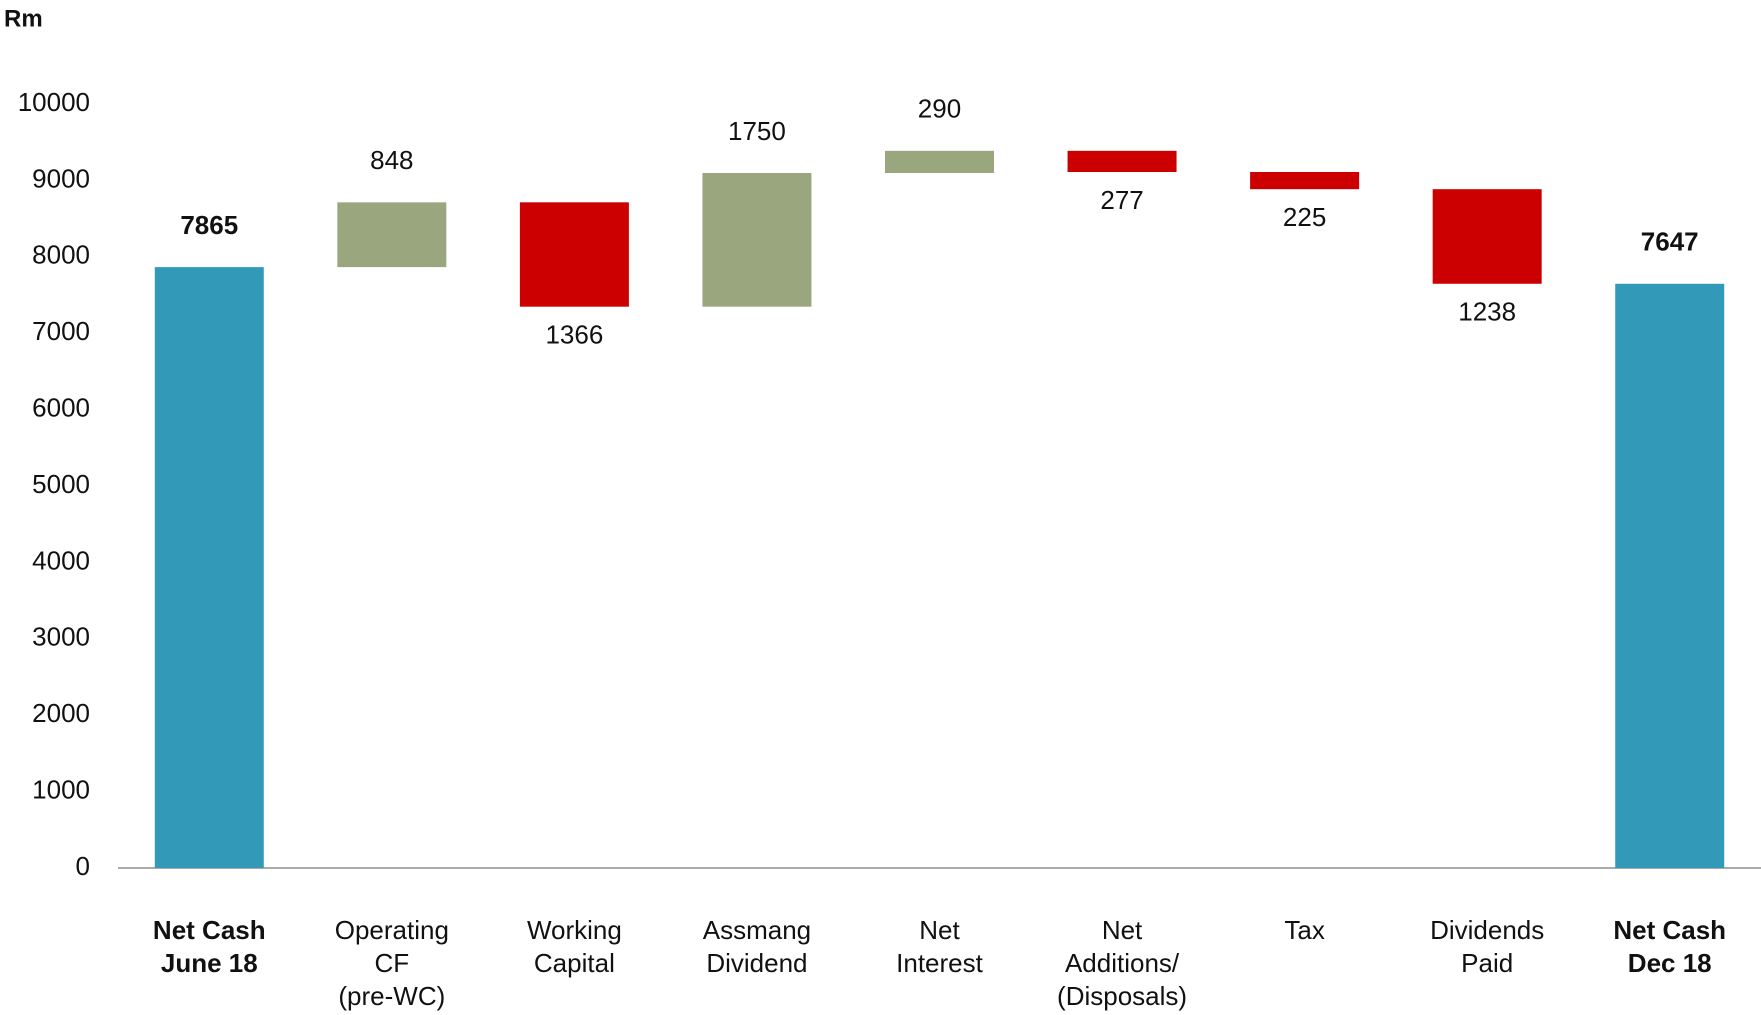 The width and height of the screenshot is (1761, 1015). I want to click on y-tick-label: 2000, so click(61, 713).